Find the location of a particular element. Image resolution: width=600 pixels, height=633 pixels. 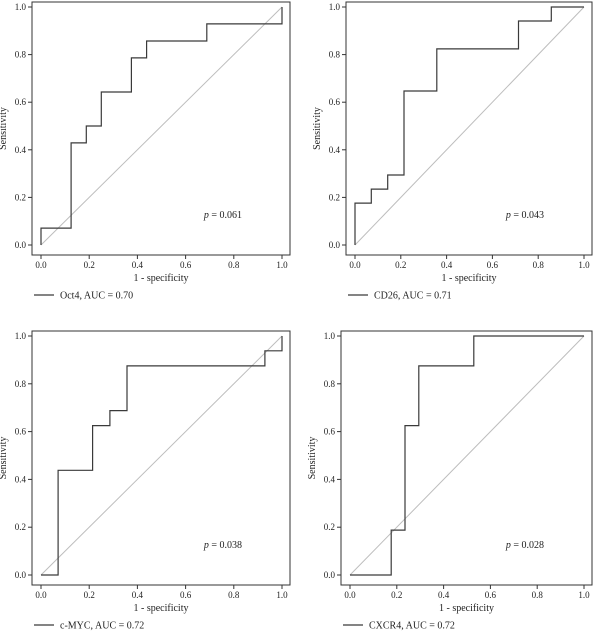

p-value: = 0.038 is located at coordinates (225, 545).